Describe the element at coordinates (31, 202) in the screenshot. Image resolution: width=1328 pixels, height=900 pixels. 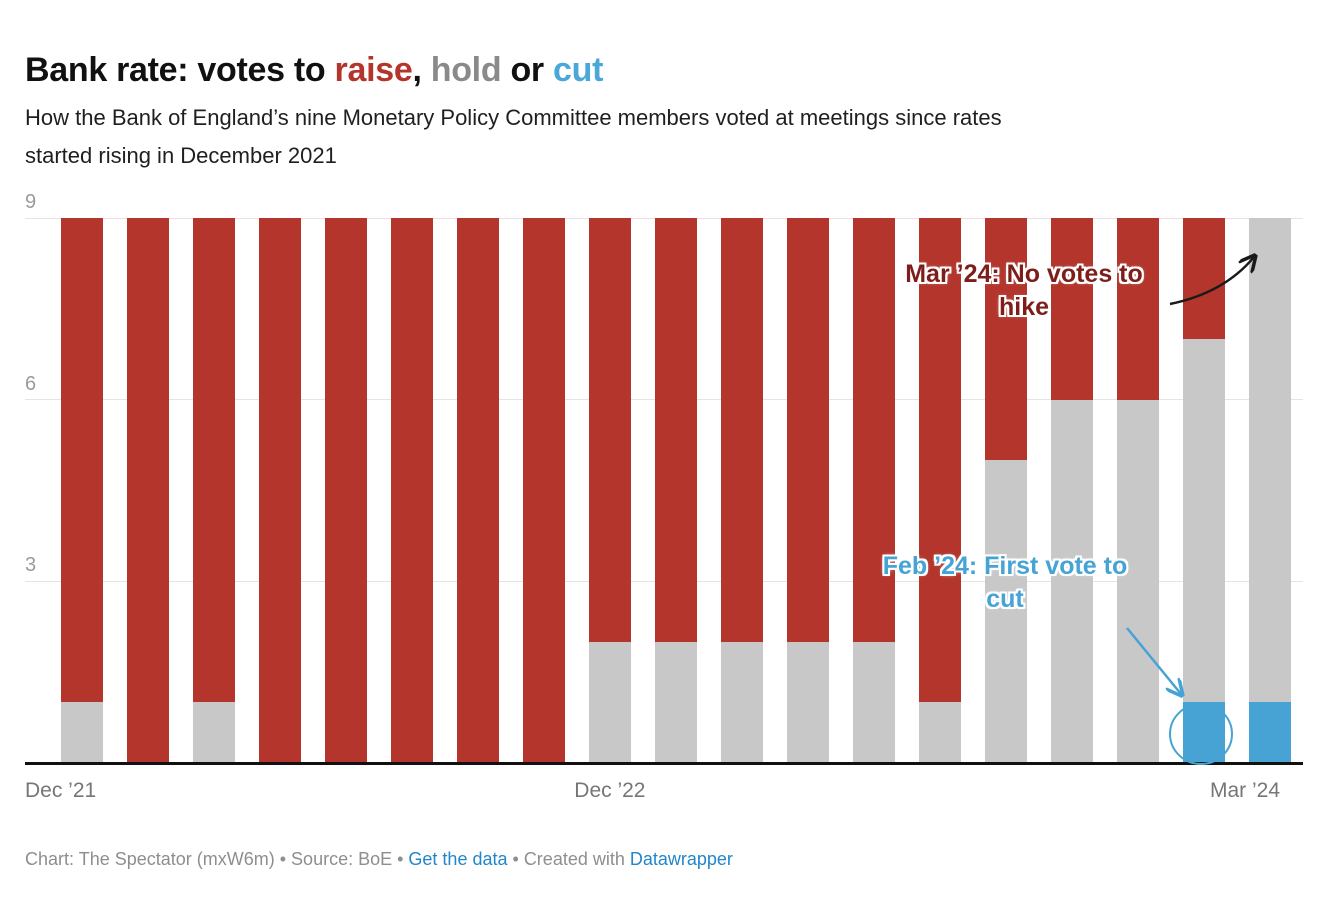
I see `y-axis-label-9: 9` at that location.